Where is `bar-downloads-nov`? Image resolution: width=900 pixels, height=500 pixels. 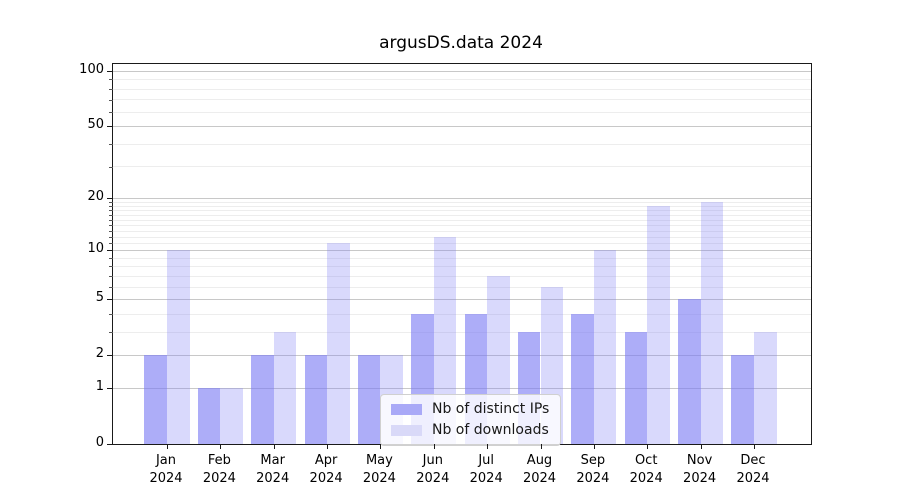 bar-downloads-nov is located at coordinates (712, 322).